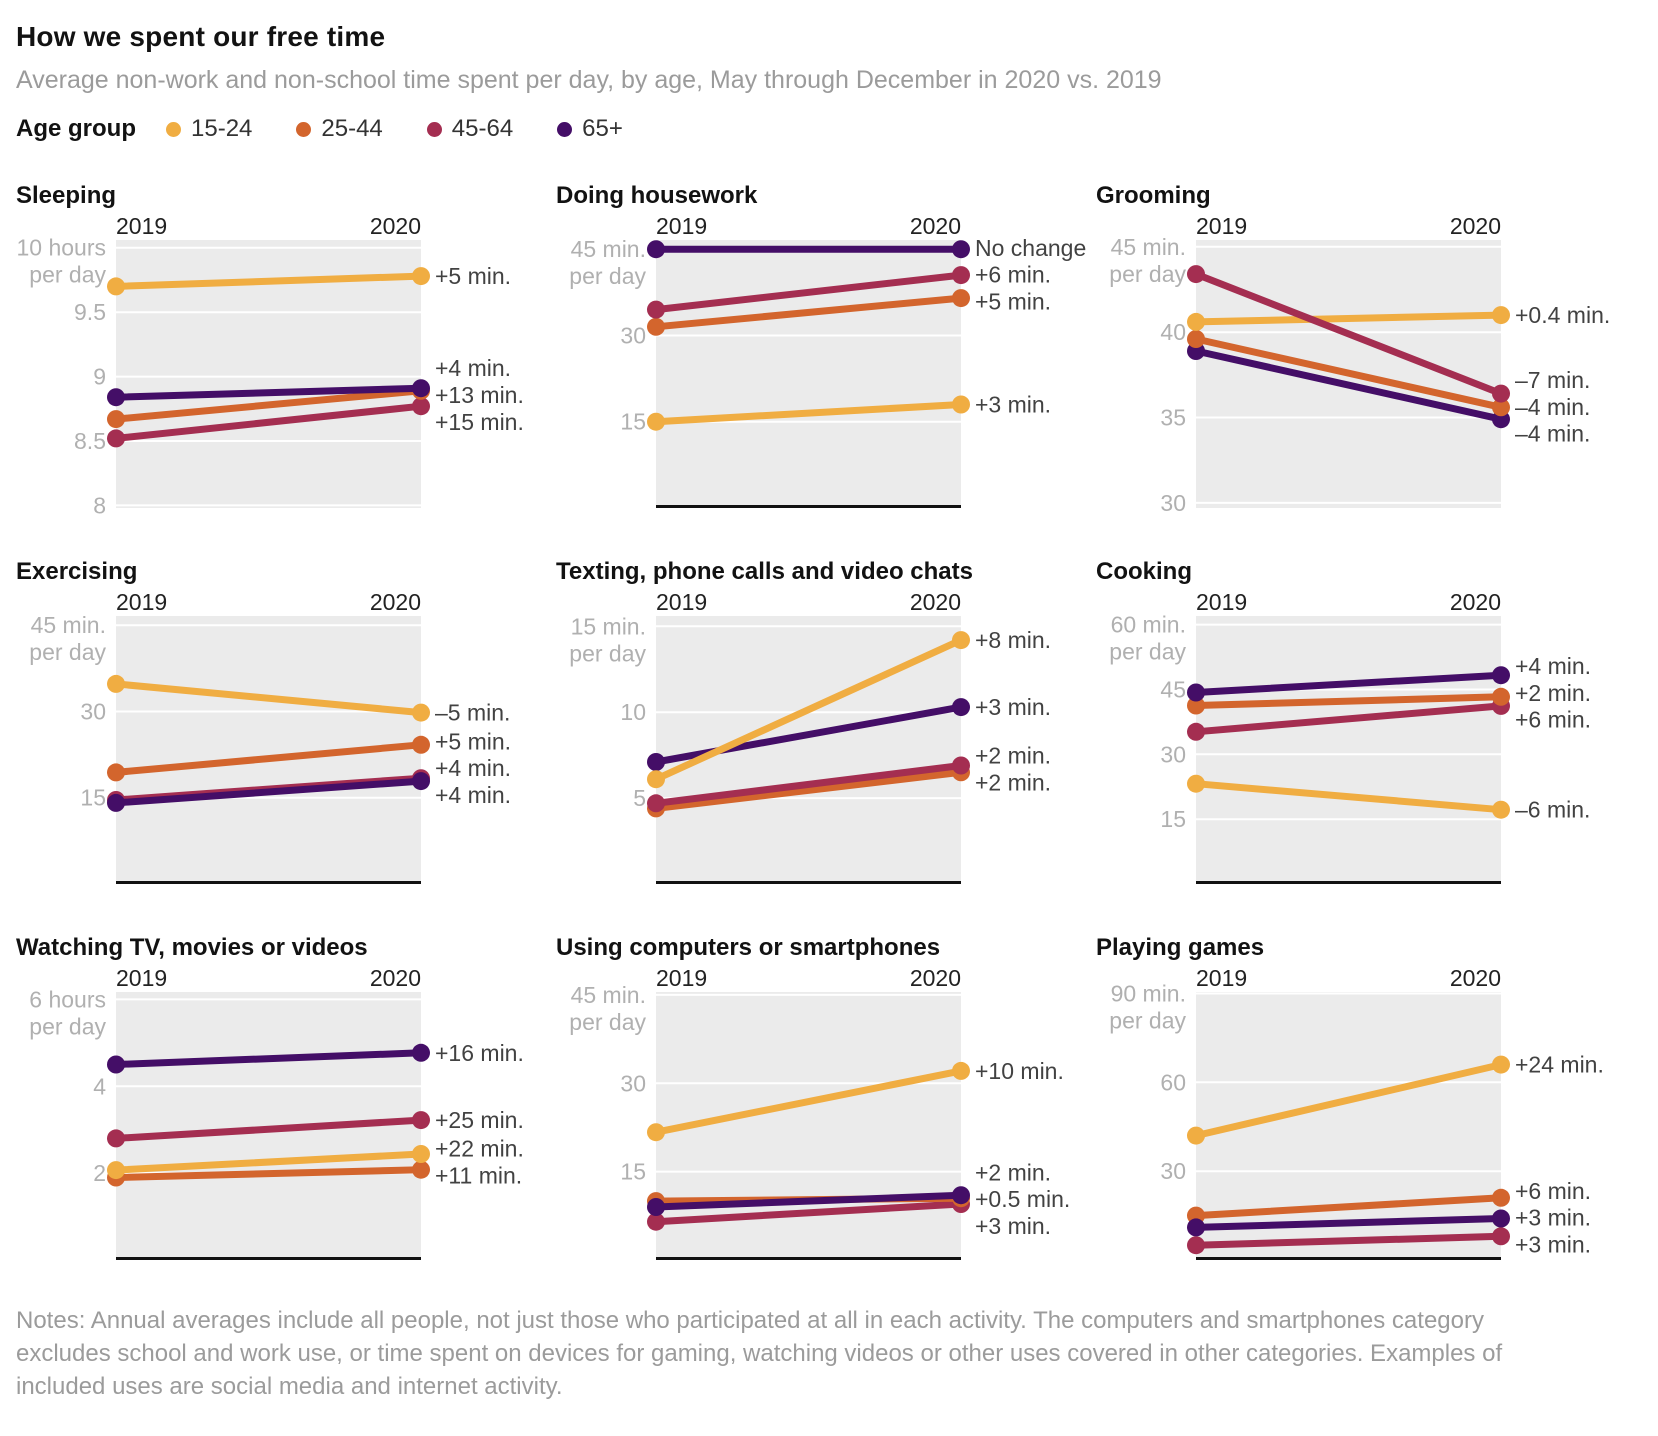 The height and width of the screenshot is (1436, 1658). I want to click on change-annotation-25-44: +2 min., so click(1013, 782).